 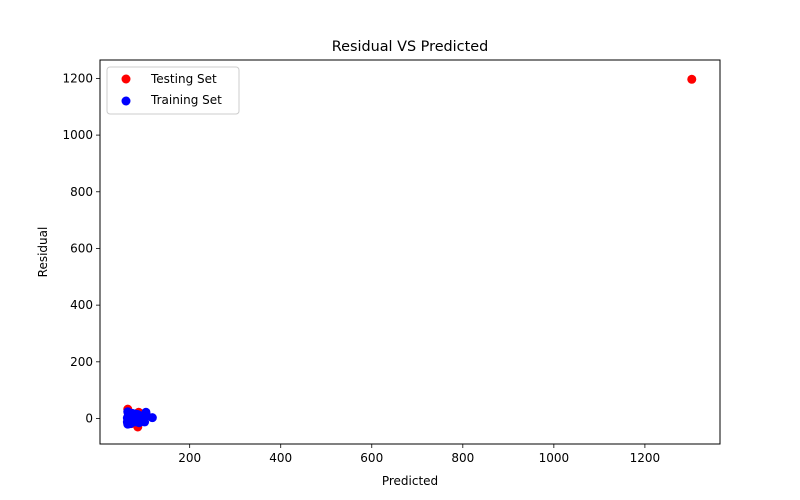 I want to click on legend-box, so click(x=173, y=90).